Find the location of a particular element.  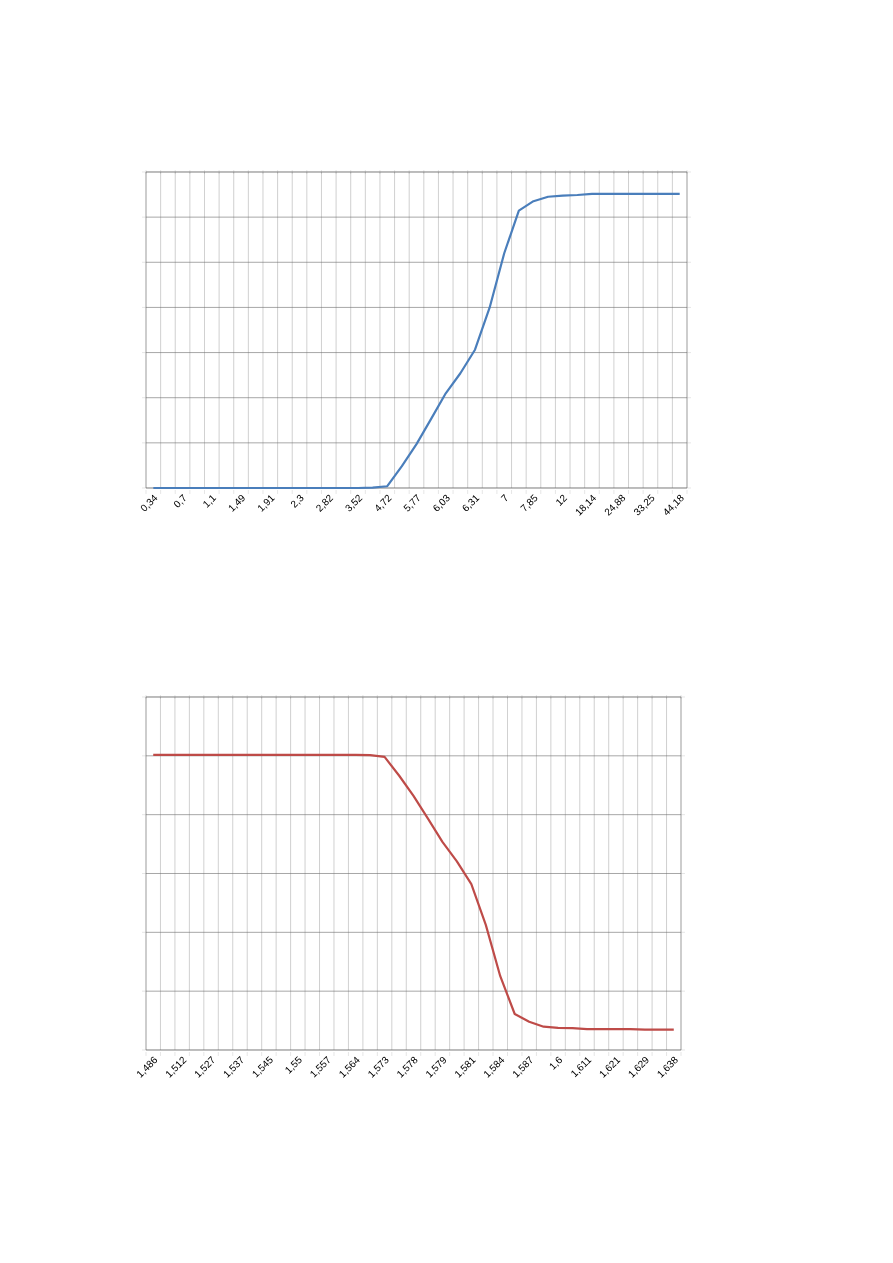

x-tick-label: 1,6 is located at coordinates (555, 1063).